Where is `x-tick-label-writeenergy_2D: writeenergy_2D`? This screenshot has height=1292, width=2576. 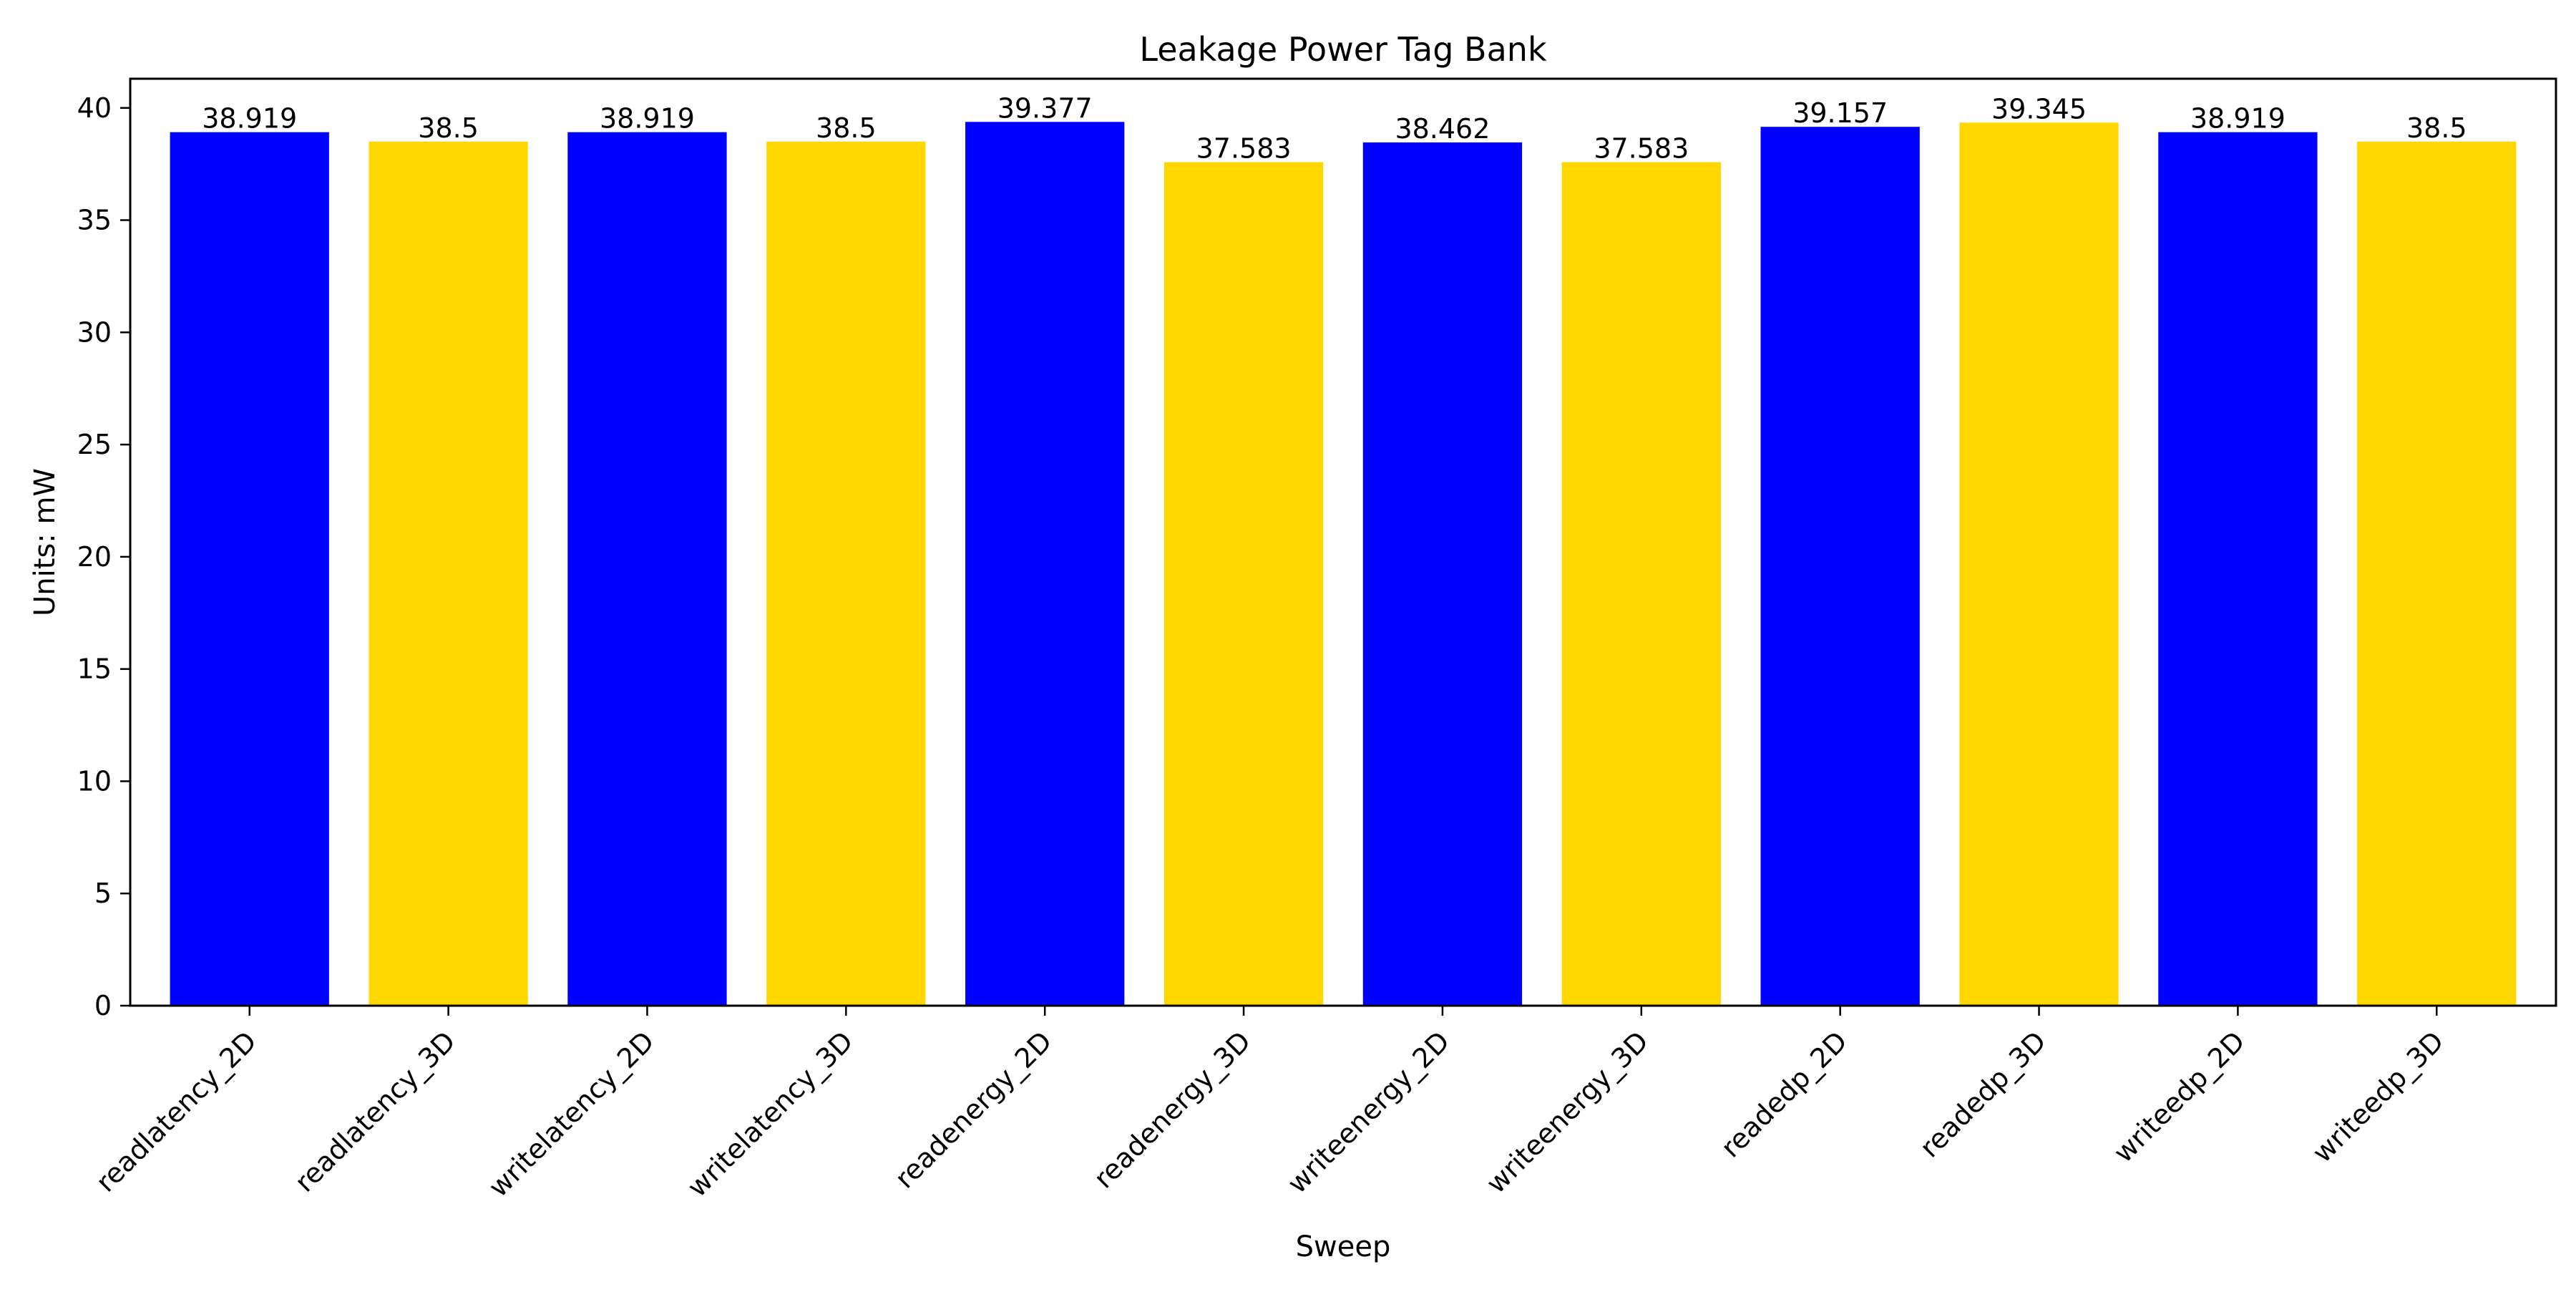
x-tick-label-writeenergy_2D: writeenergy_2D is located at coordinates (1369, 1112).